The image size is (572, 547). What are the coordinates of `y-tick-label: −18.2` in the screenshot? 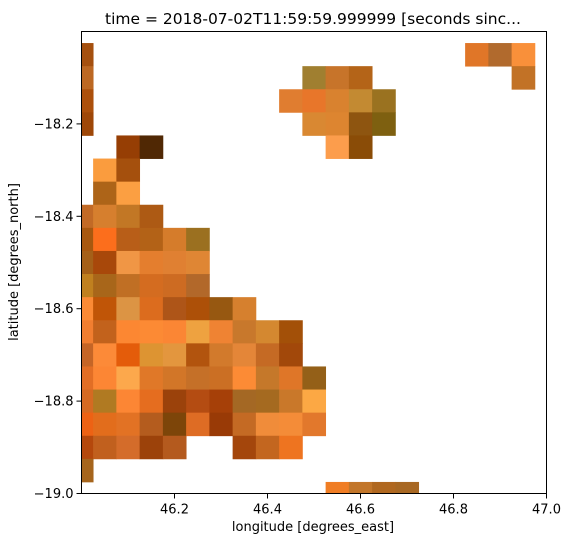 It's located at (54, 124).